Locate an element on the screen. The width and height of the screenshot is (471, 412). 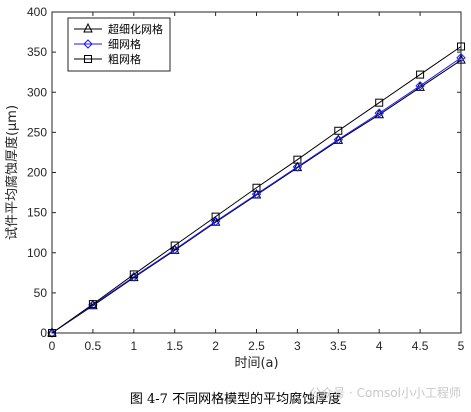
y-tick-label: 100 is located at coordinates (37, 253).